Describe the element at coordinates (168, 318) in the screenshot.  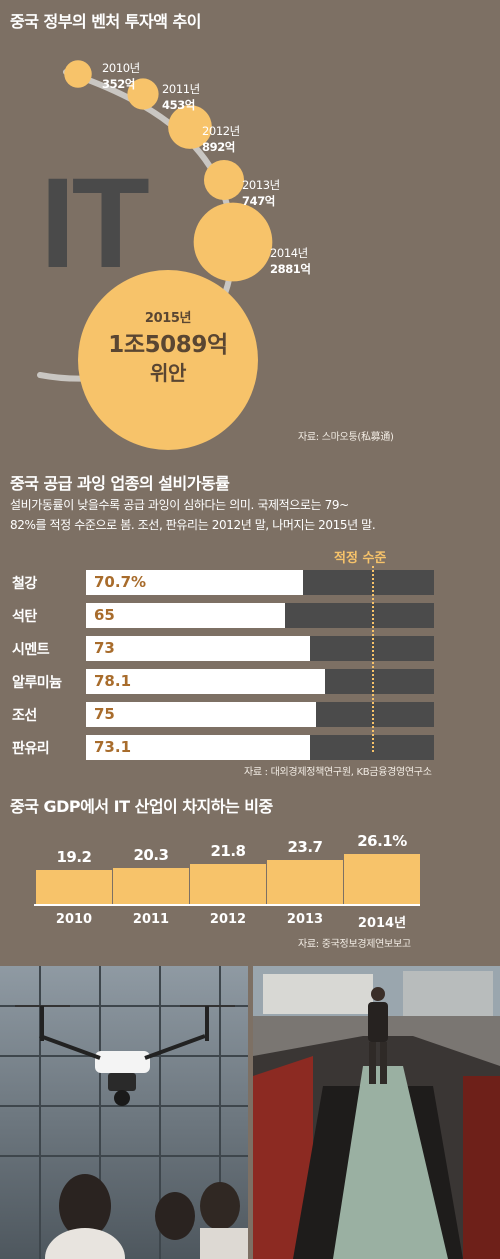
I see `bubble-year-5: 2015년` at that location.